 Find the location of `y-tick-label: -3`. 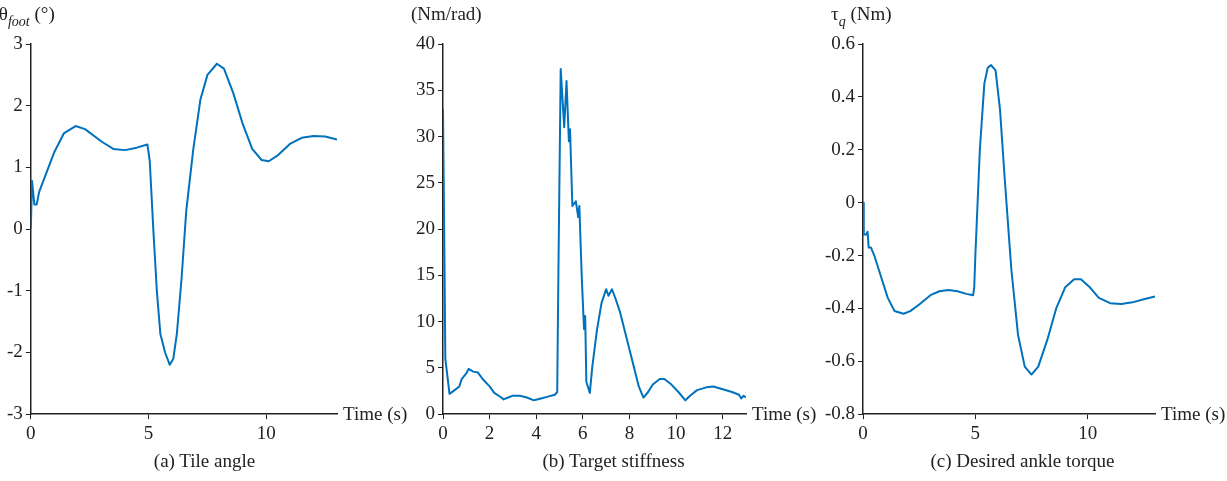

y-tick-label: -3 is located at coordinates (15, 413).